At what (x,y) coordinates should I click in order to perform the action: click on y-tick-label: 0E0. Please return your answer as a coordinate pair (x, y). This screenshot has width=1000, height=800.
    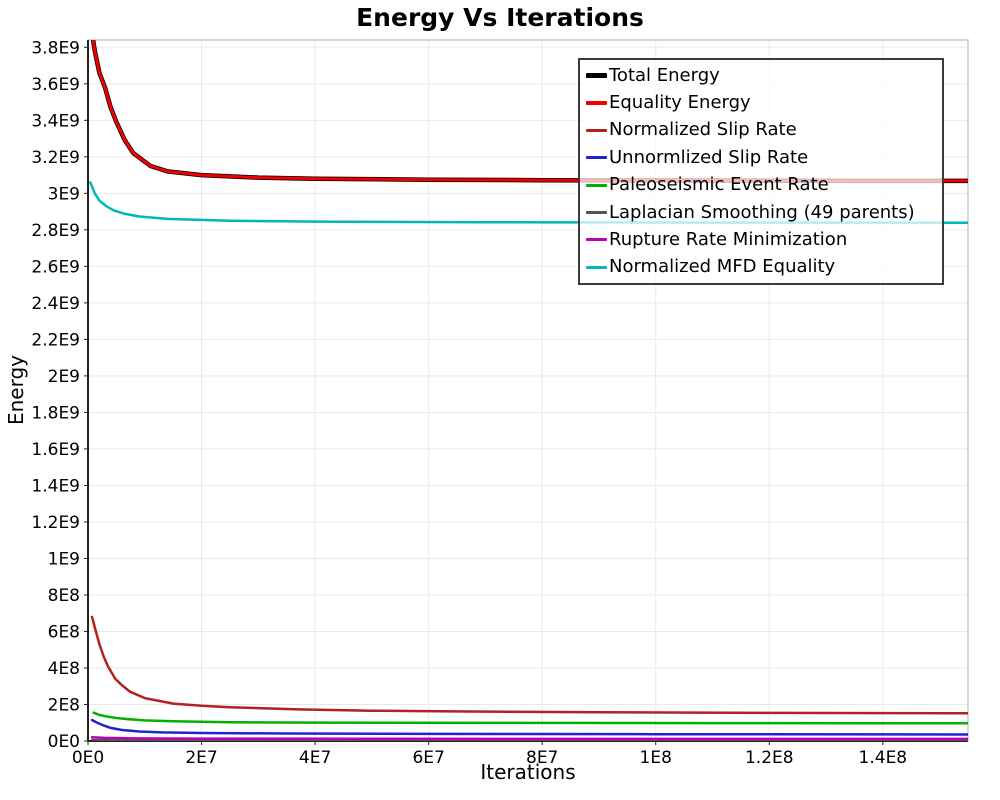
    Looking at the image, I should click on (64, 742).